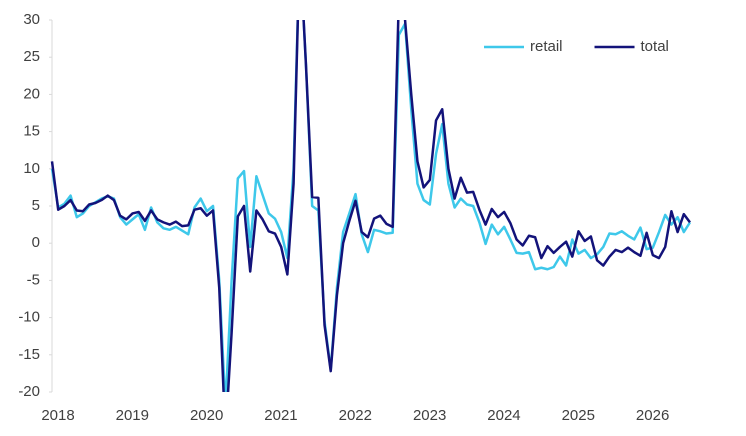 The height and width of the screenshot is (436, 746). I want to click on y-tick-label: 25, so click(31, 56).